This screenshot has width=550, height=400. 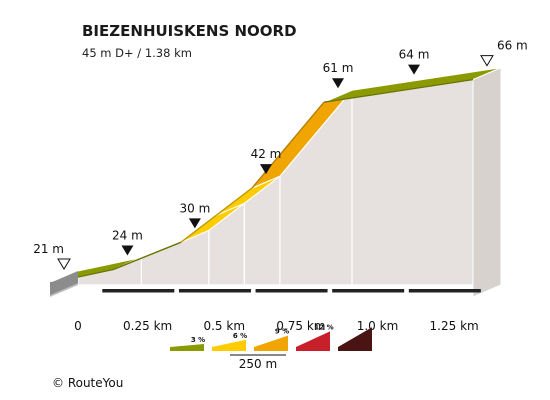 I want to click on legend-label-1: 6 %, so click(x=240, y=336).